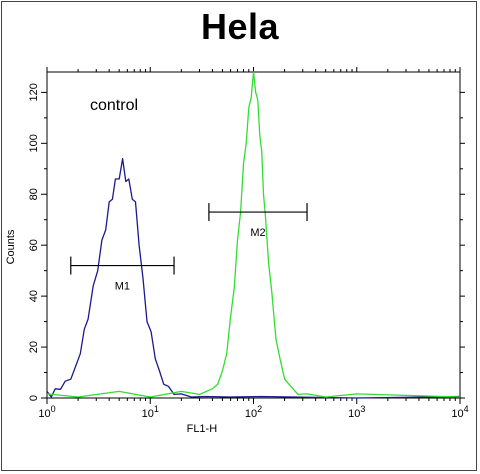  I want to click on x-tick-label: 10³, so click(356, 412).